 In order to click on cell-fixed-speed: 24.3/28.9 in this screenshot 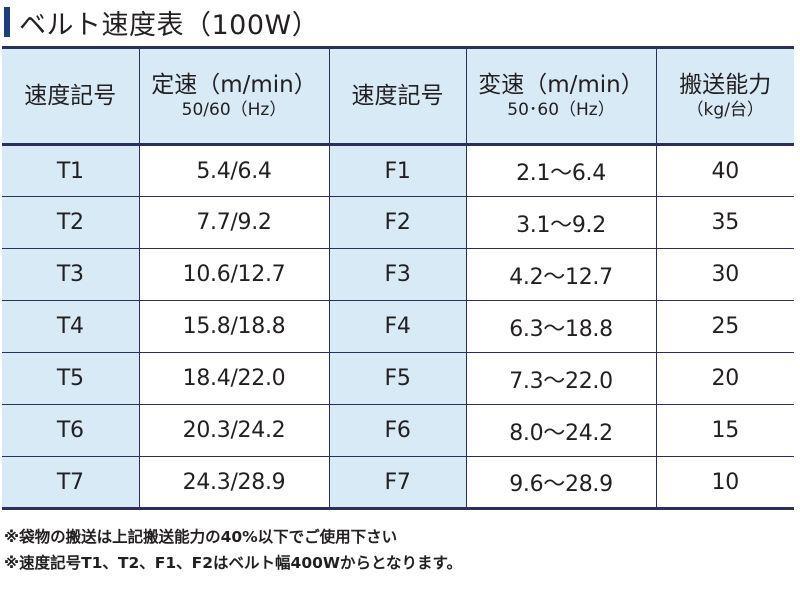, I will do `click(234, 483)`.